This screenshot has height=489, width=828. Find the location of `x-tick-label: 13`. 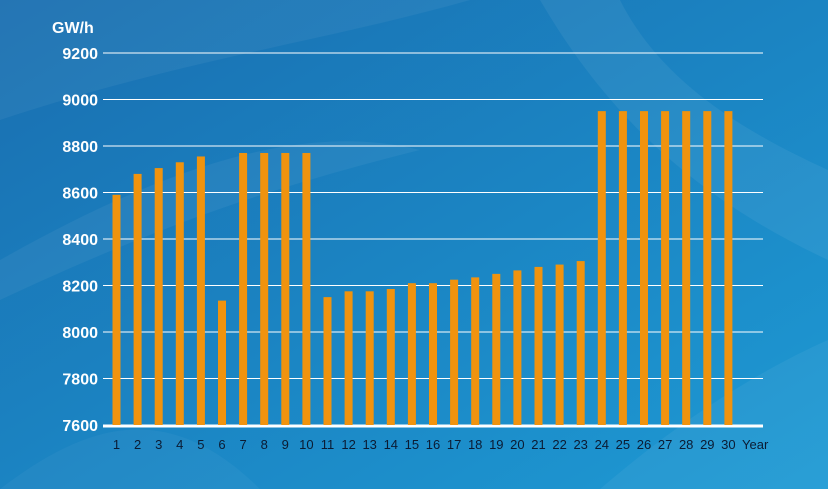

x-tick-label: 13 is located at coordinates (369, 444).